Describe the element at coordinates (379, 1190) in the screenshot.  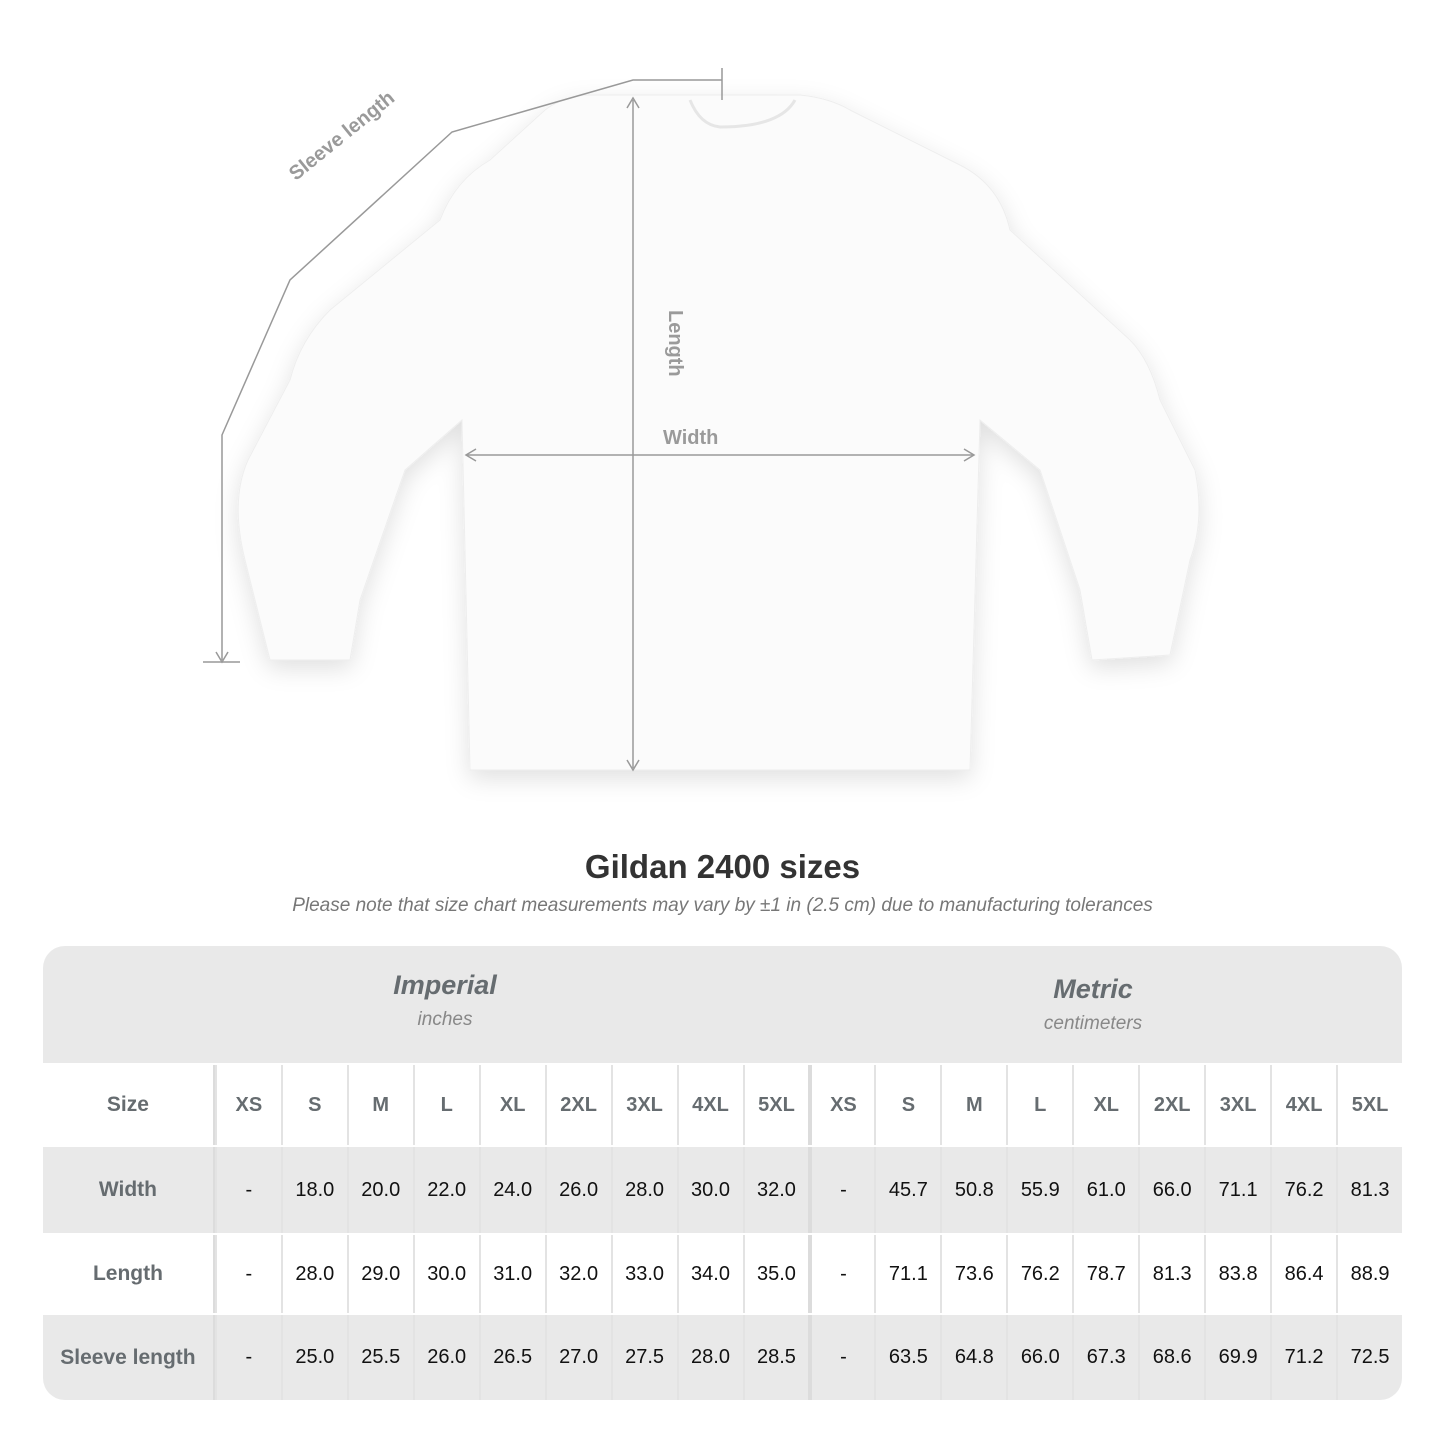
I see `imperial-cell: 20.0` at that location.